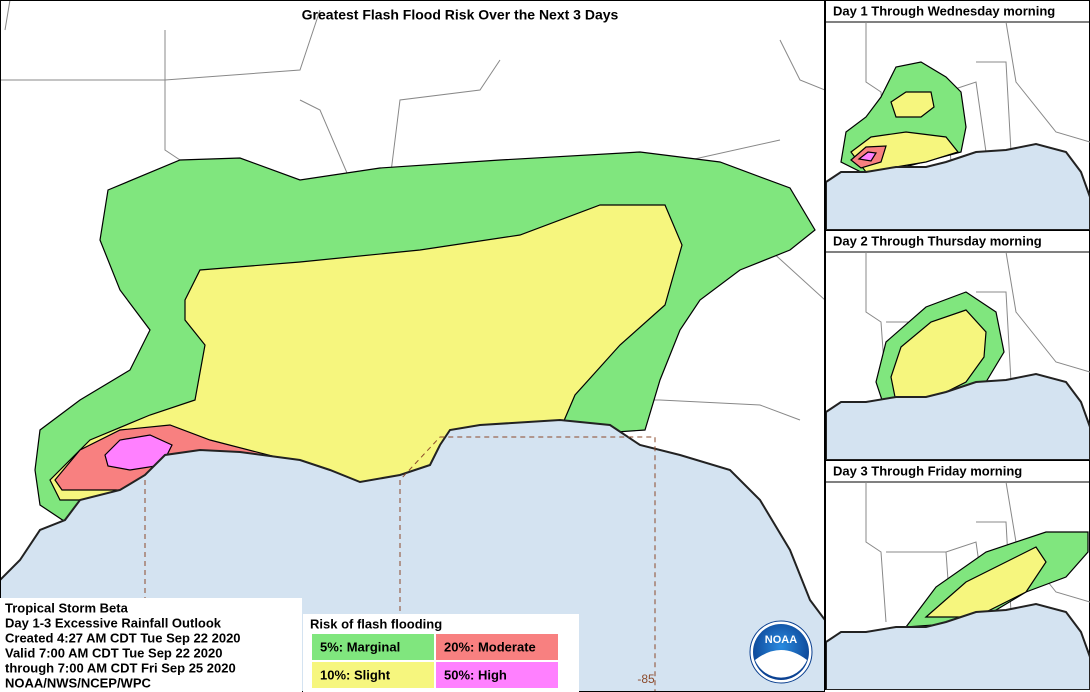 The width and height of the screenshot is (1090, 692). Describe the element at coordinates (781, 652) in the screenshot. I see `noaa-logo: NOAA` at that location.